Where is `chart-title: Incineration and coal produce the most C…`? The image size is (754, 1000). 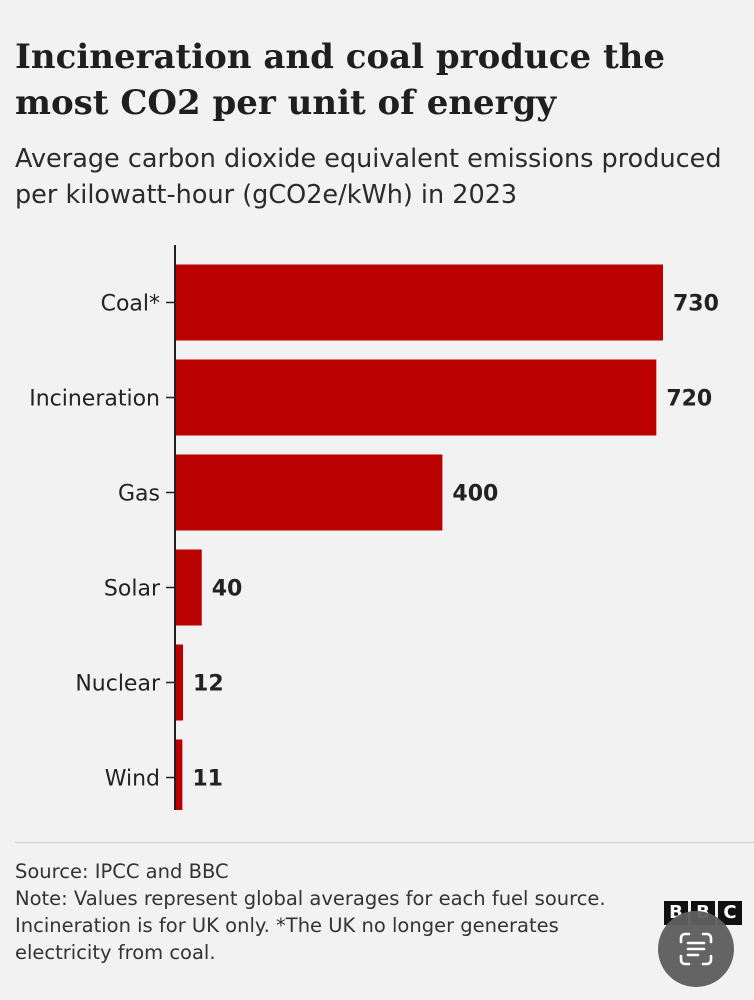 chart-title: Incineration and coal produce the most C… is located at coordinates (340, 80).